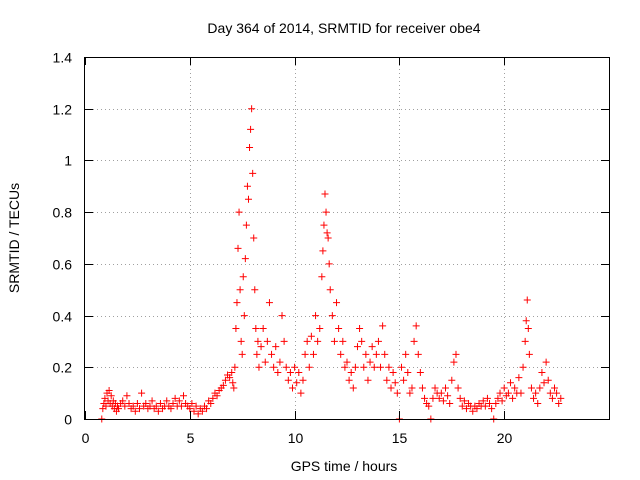 Image resolution: width=640 pixels, height=480 pixels. Describe the element at coordinates (63, 368) in the screenshot. I see `y-tick-label: 0.2` at that location.